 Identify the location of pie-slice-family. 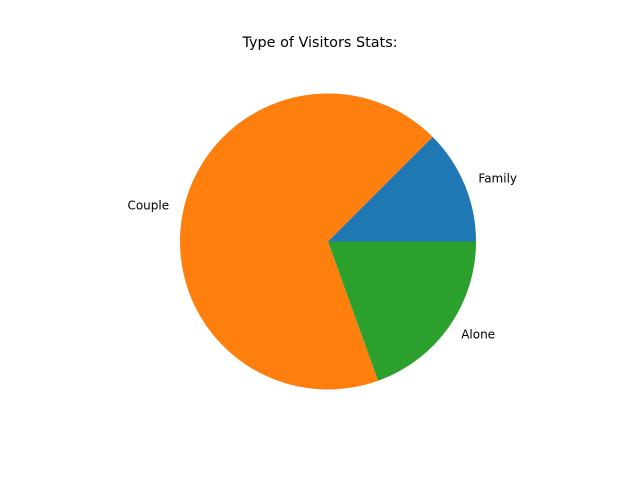
(402, 189).